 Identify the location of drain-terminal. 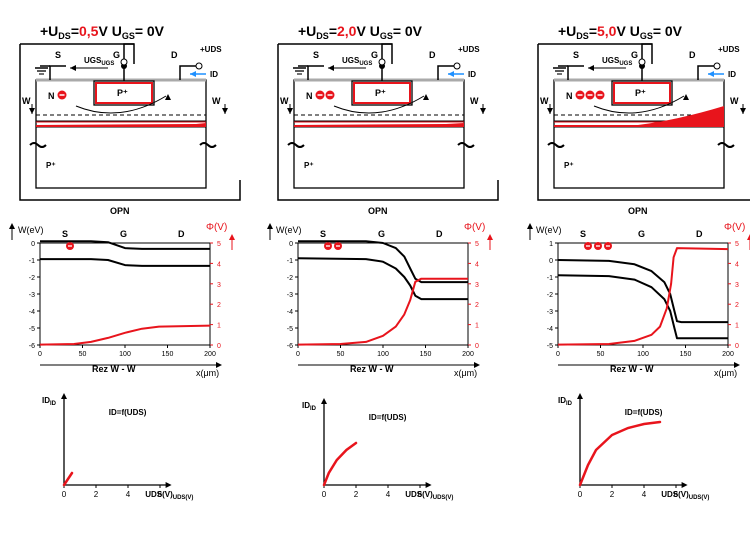
(717, 66).